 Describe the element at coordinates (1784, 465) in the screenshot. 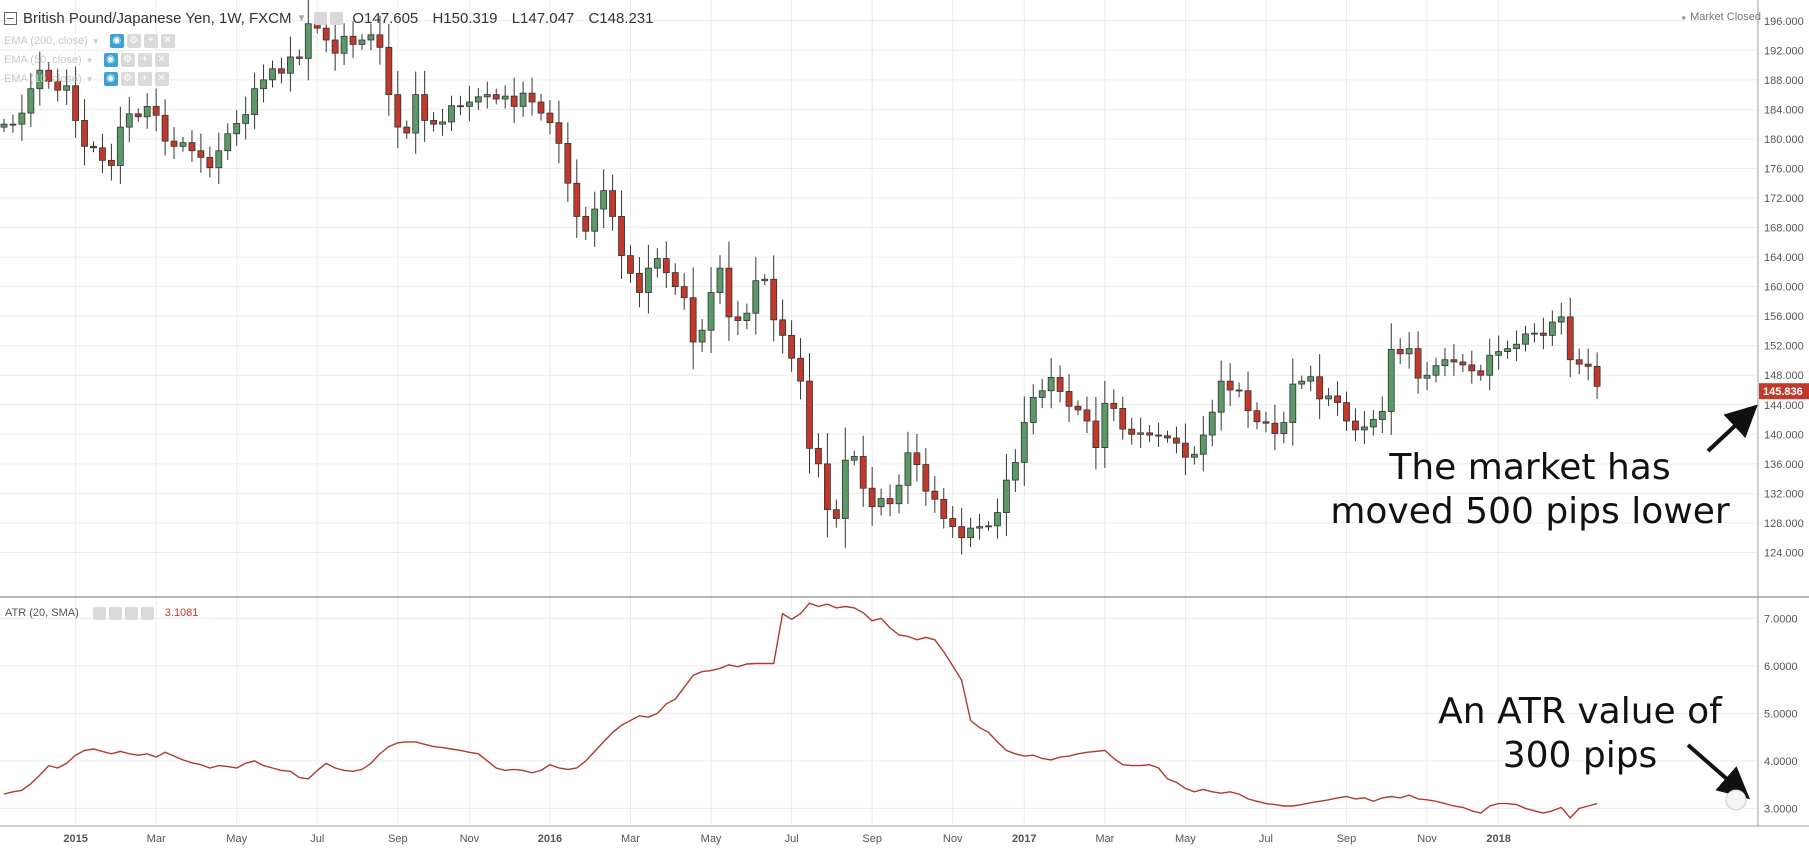

I see `price-tick-label: 136.000` at that location.